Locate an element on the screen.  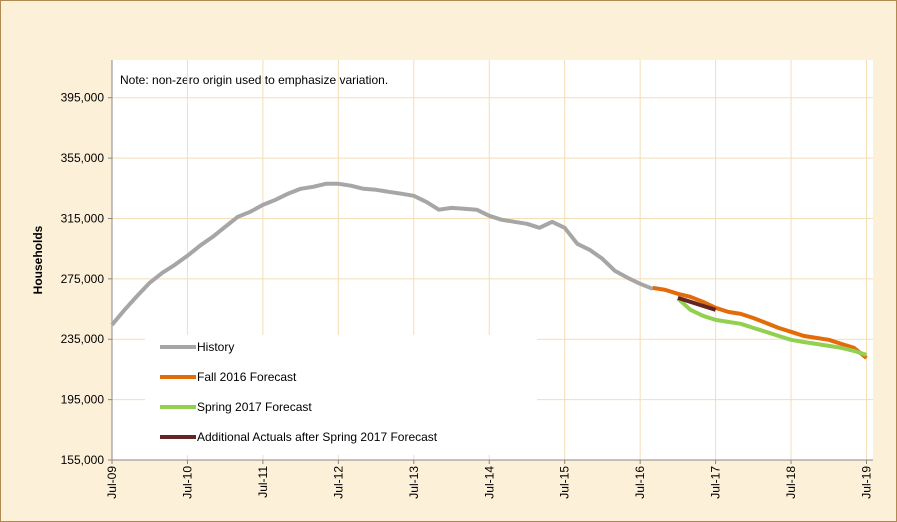
x-tick-label: Jul-19 is located at coordinates (867, 482).